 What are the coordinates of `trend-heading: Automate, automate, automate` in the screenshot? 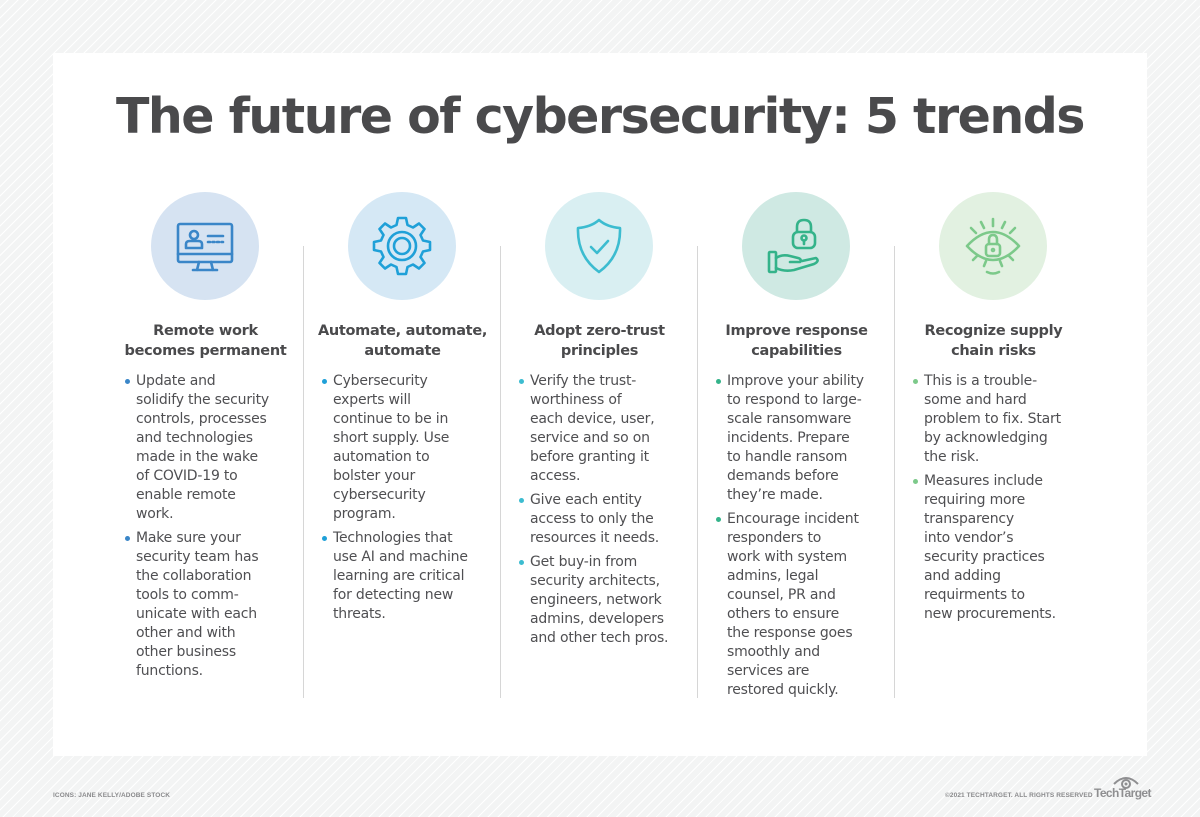 It's located at (402, 341).